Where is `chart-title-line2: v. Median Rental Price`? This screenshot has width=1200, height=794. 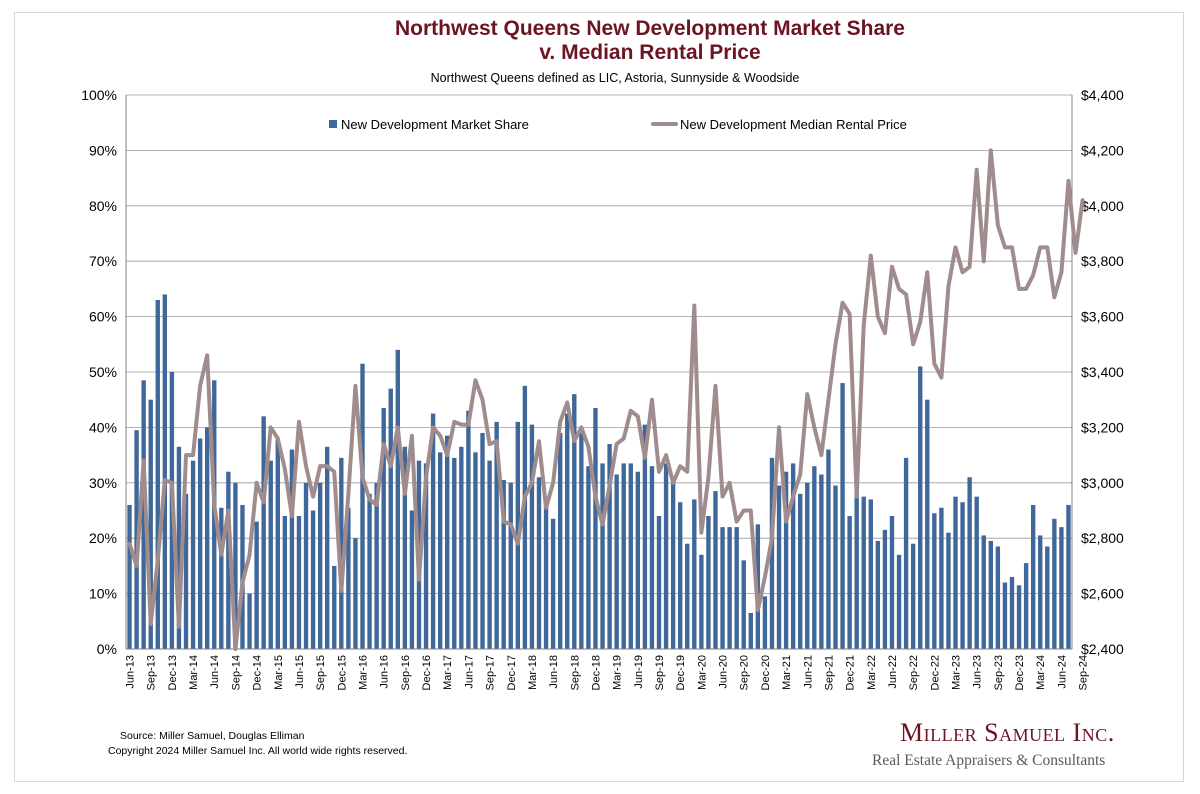 chart-title-line2: v. Median Rental Price is located at coordinates (650, 52).